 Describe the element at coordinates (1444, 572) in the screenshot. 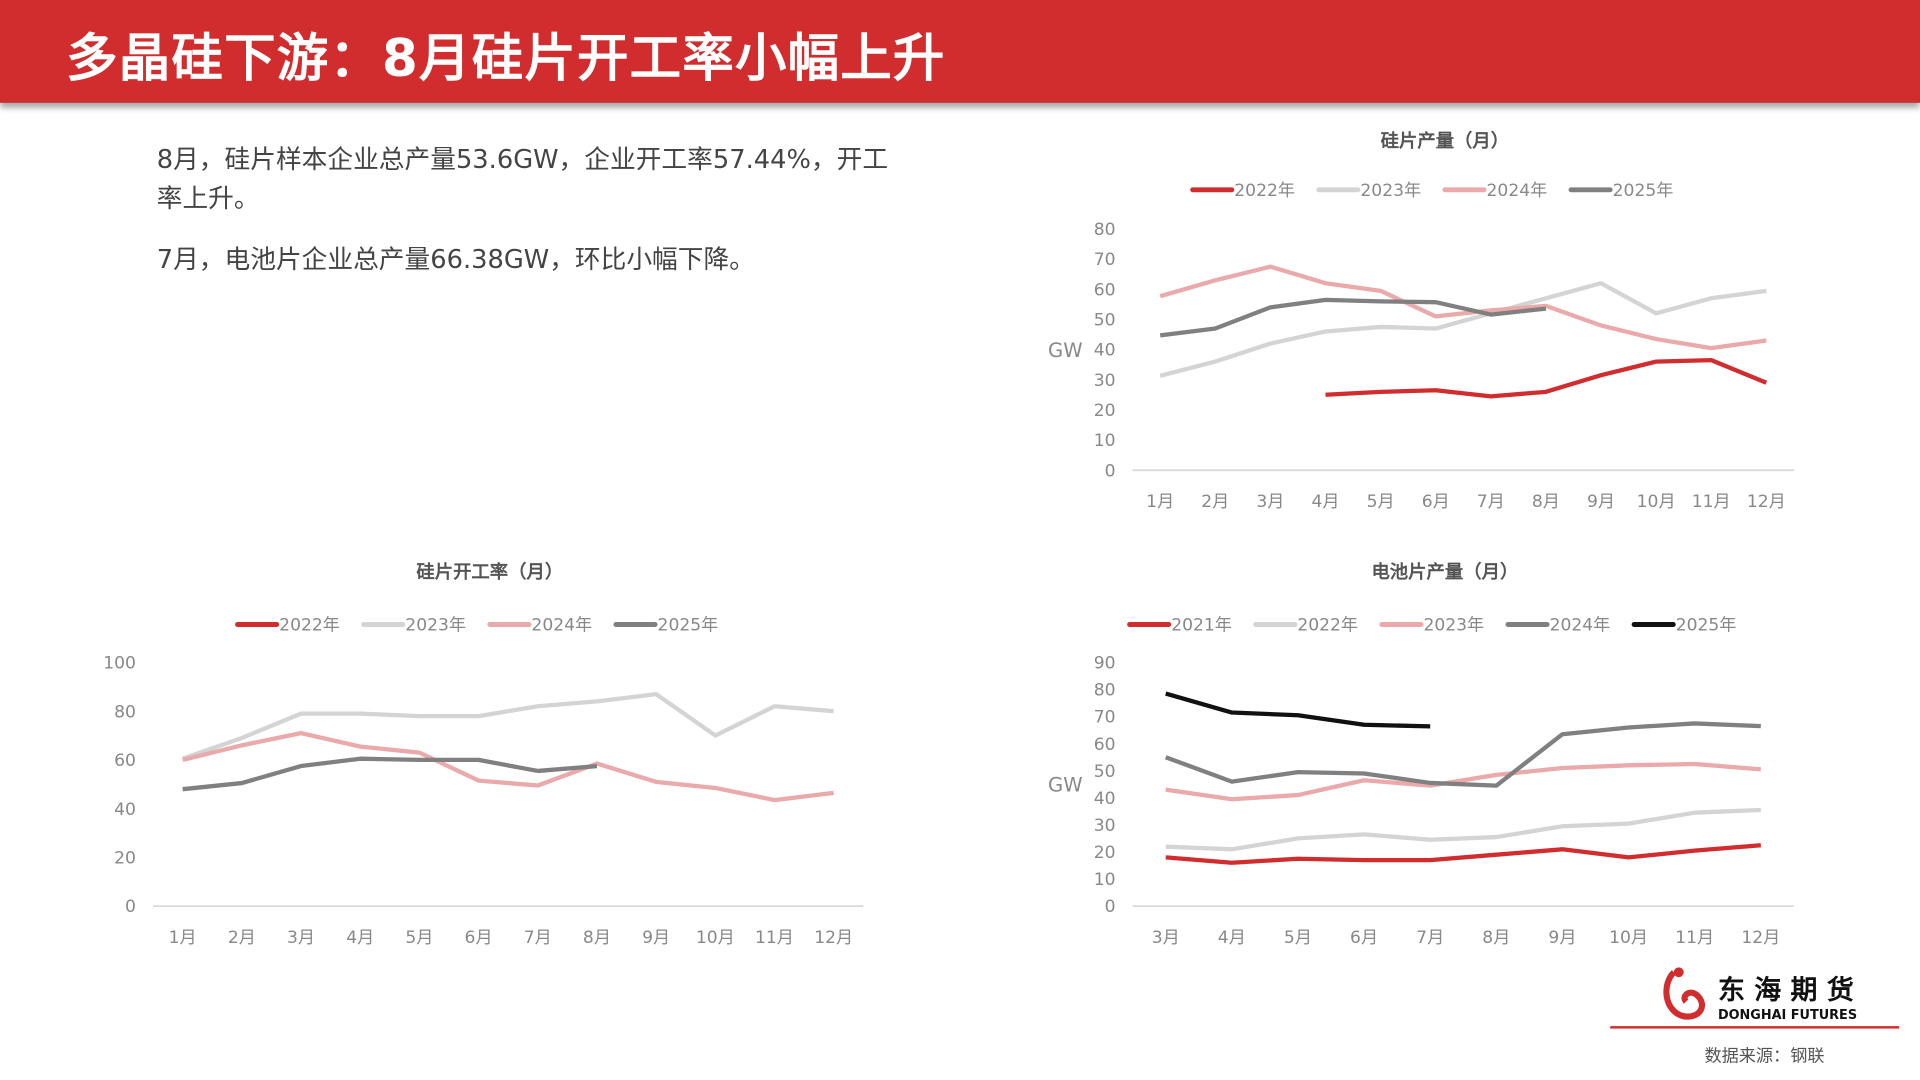

I see `chart-title: 电池片产量（月）` at that location.